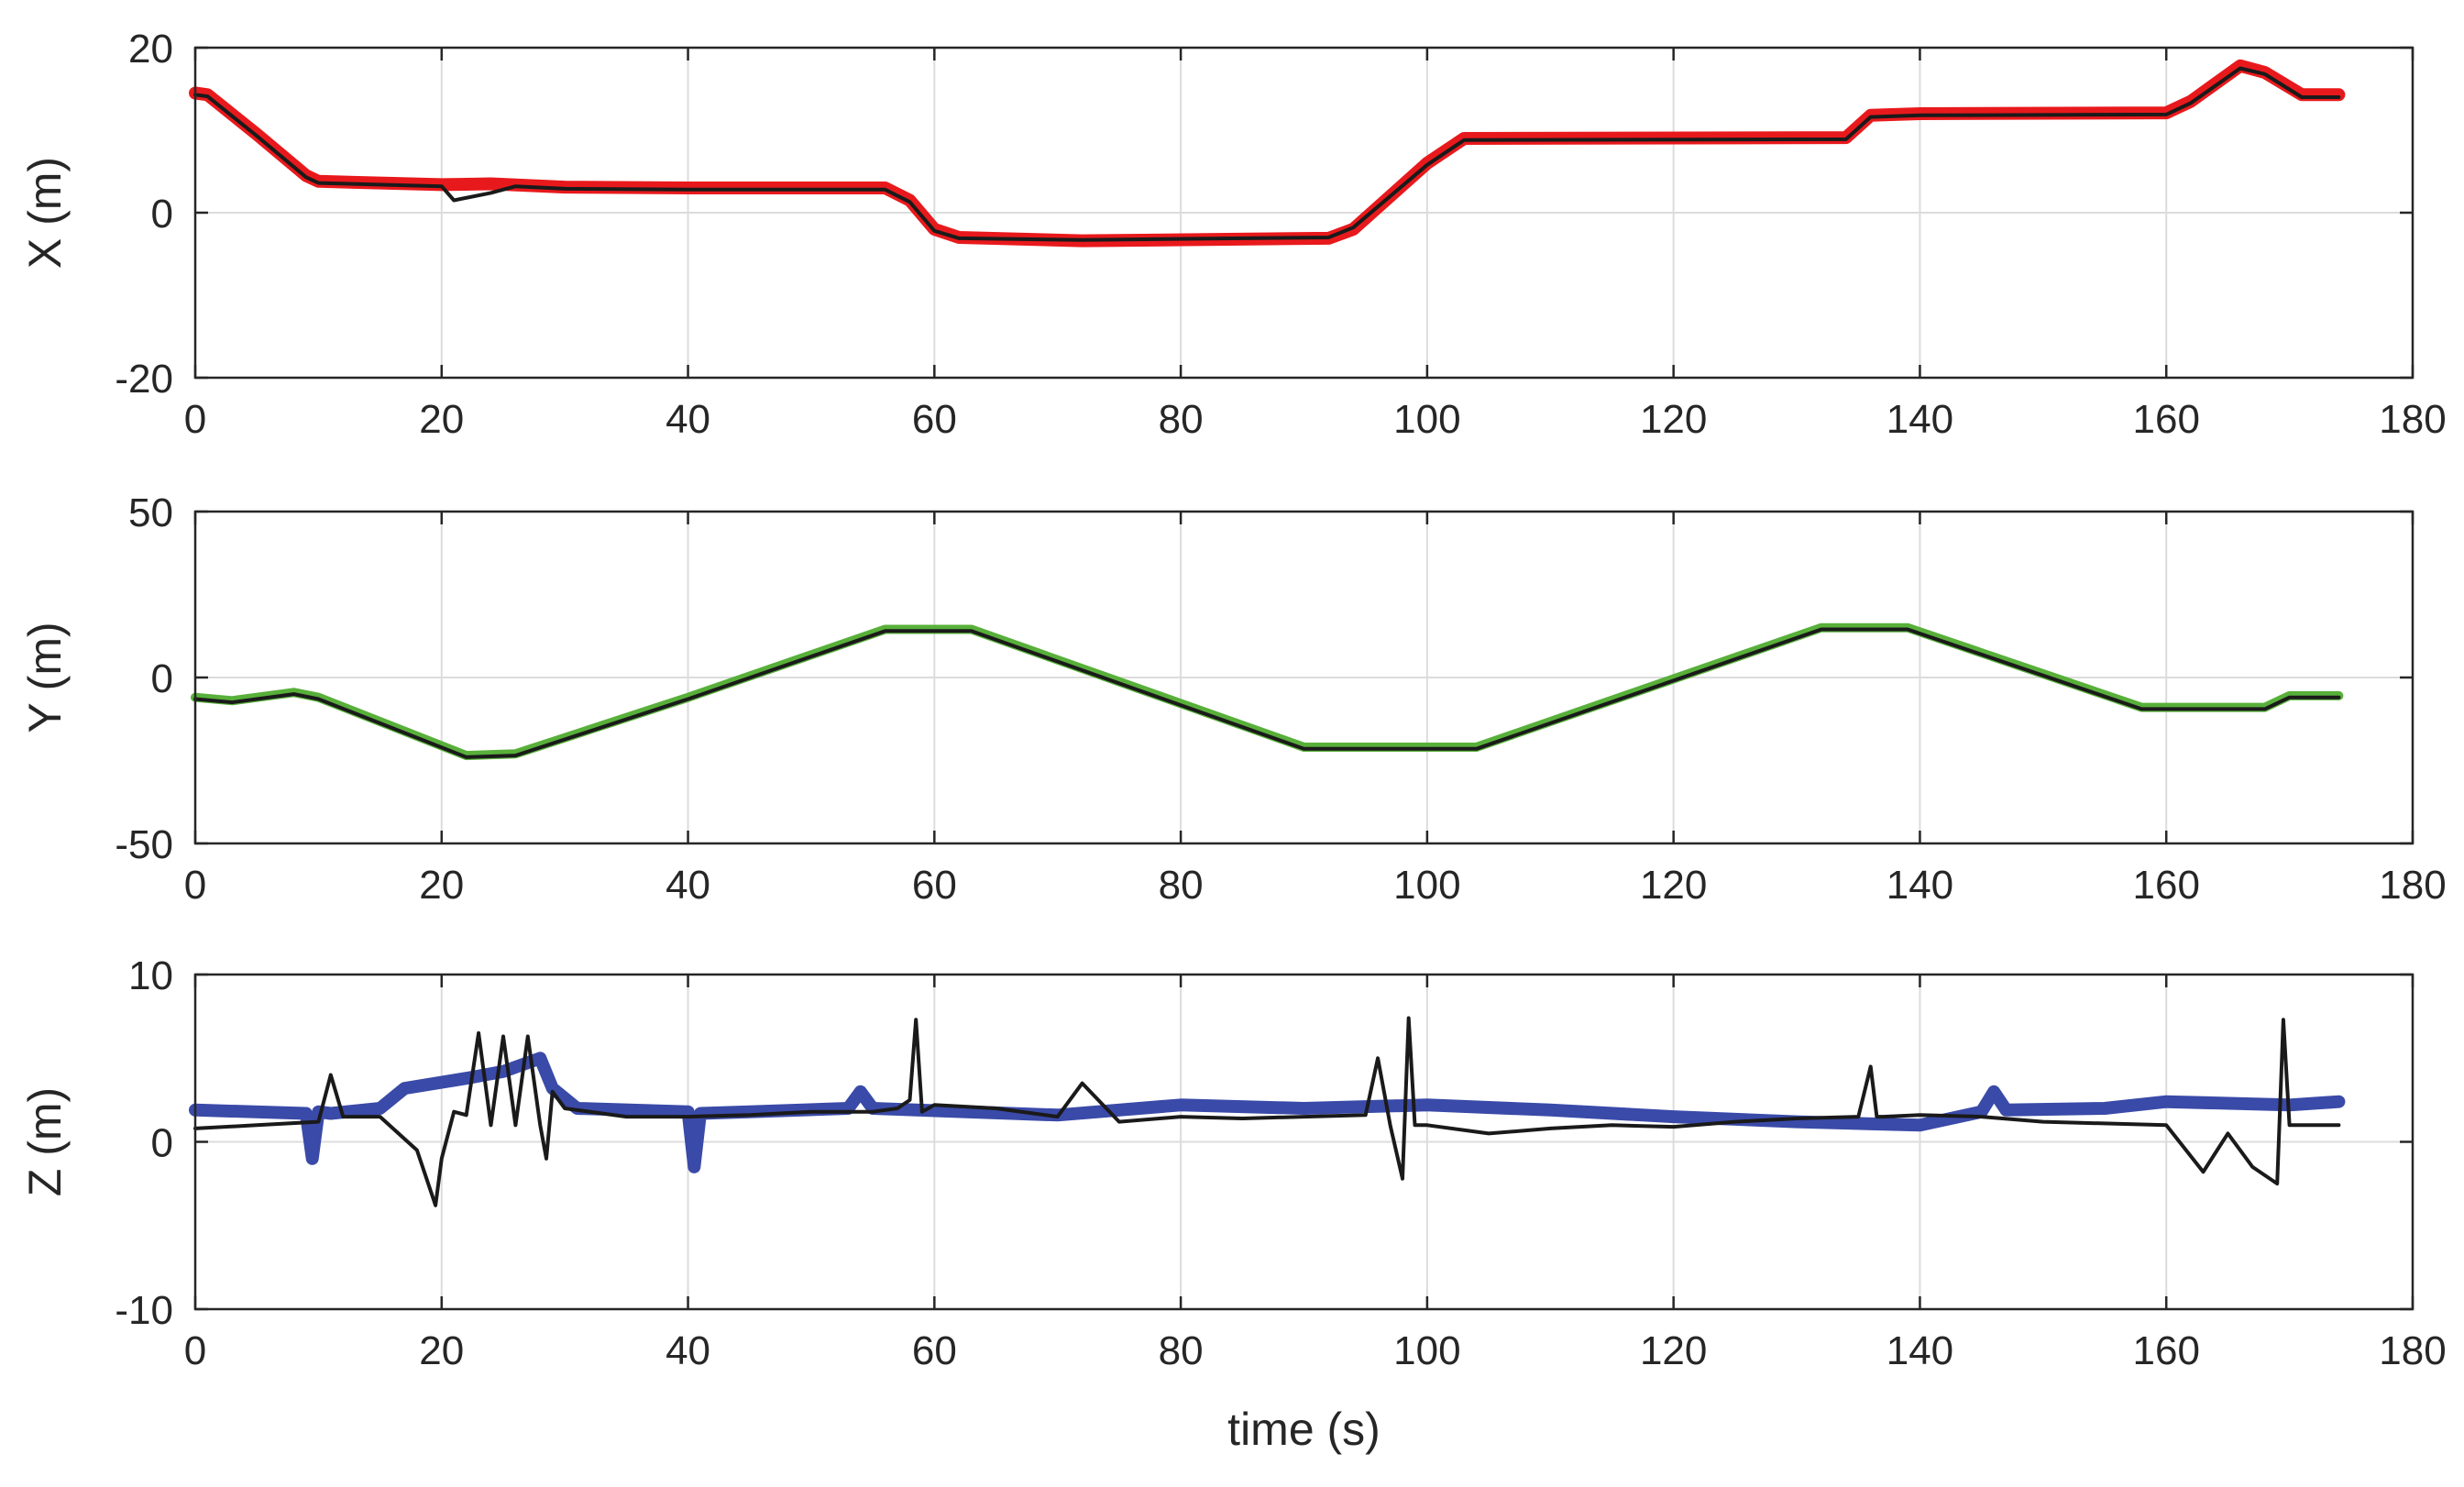 This screenshot has width=2464, height=1487. I want to click on y-axis-label: Z (m), so click(45, 1141).